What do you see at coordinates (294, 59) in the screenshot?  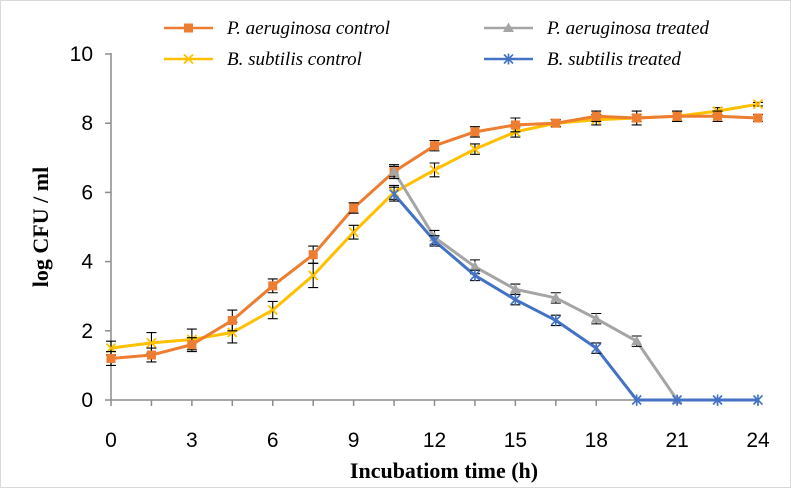 I see `legend-label-2: B. subtilis control` at bounding box center [294, 59].